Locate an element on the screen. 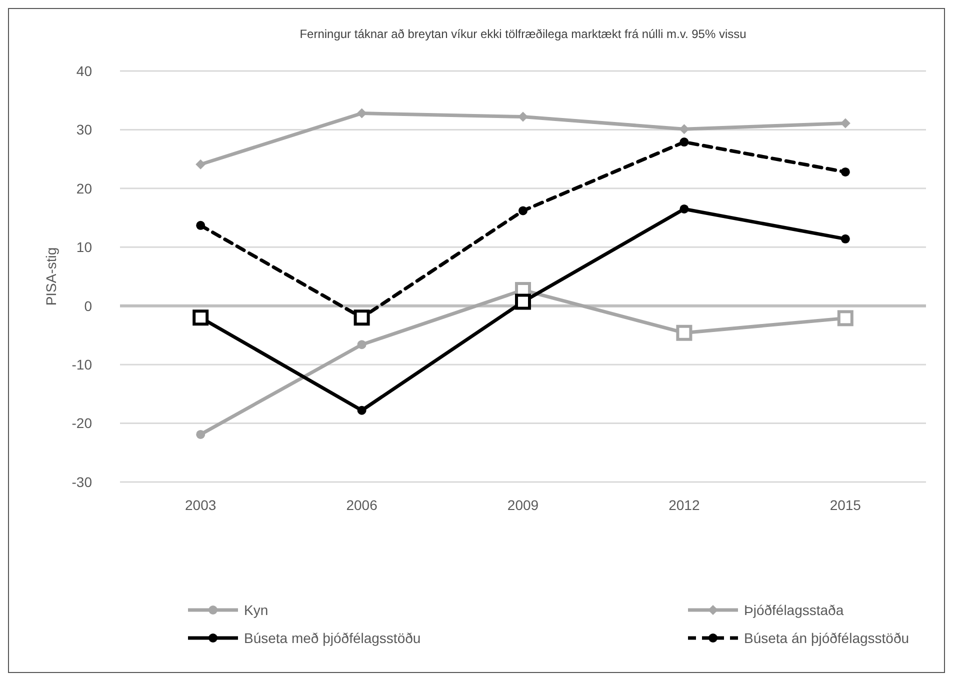 This screenshot has width=953, height=681. y-tick-label: 0 is located at coordinates (88, 306).